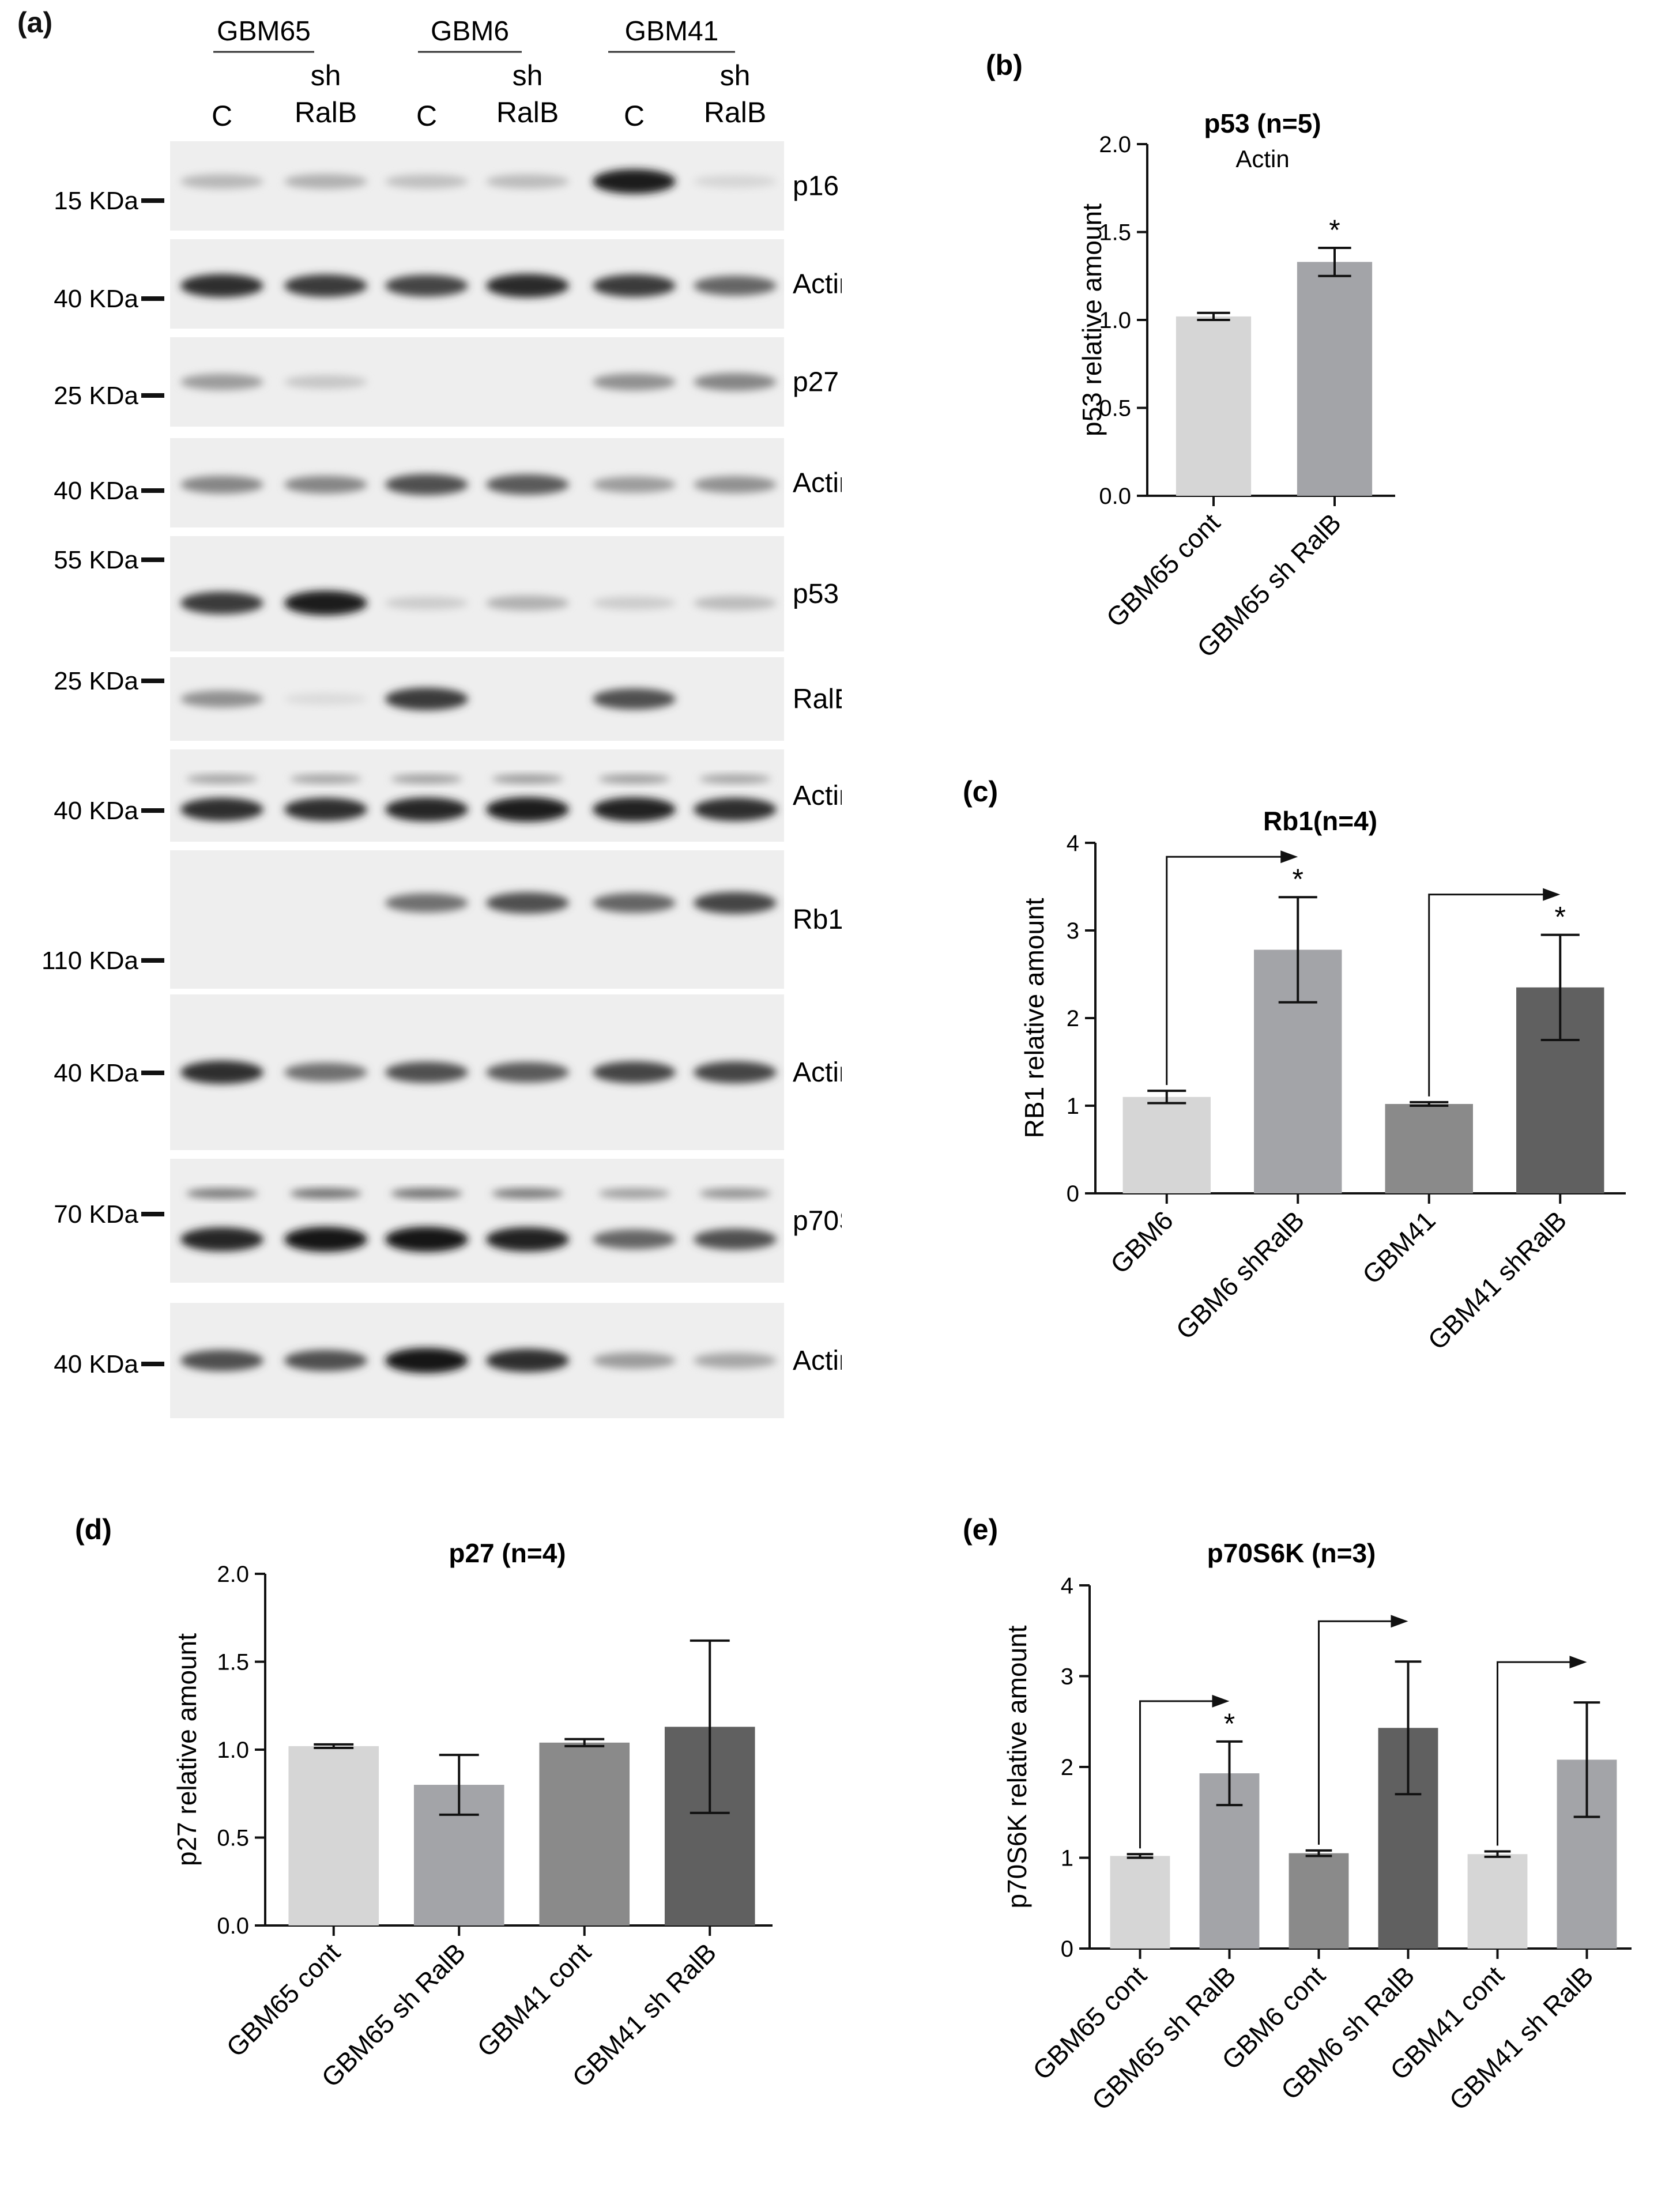 Image resolution: width=1669 pixels, height=2212 pixels. I want to click on blot-marker-label: 55 KDa, so click(96, 560).